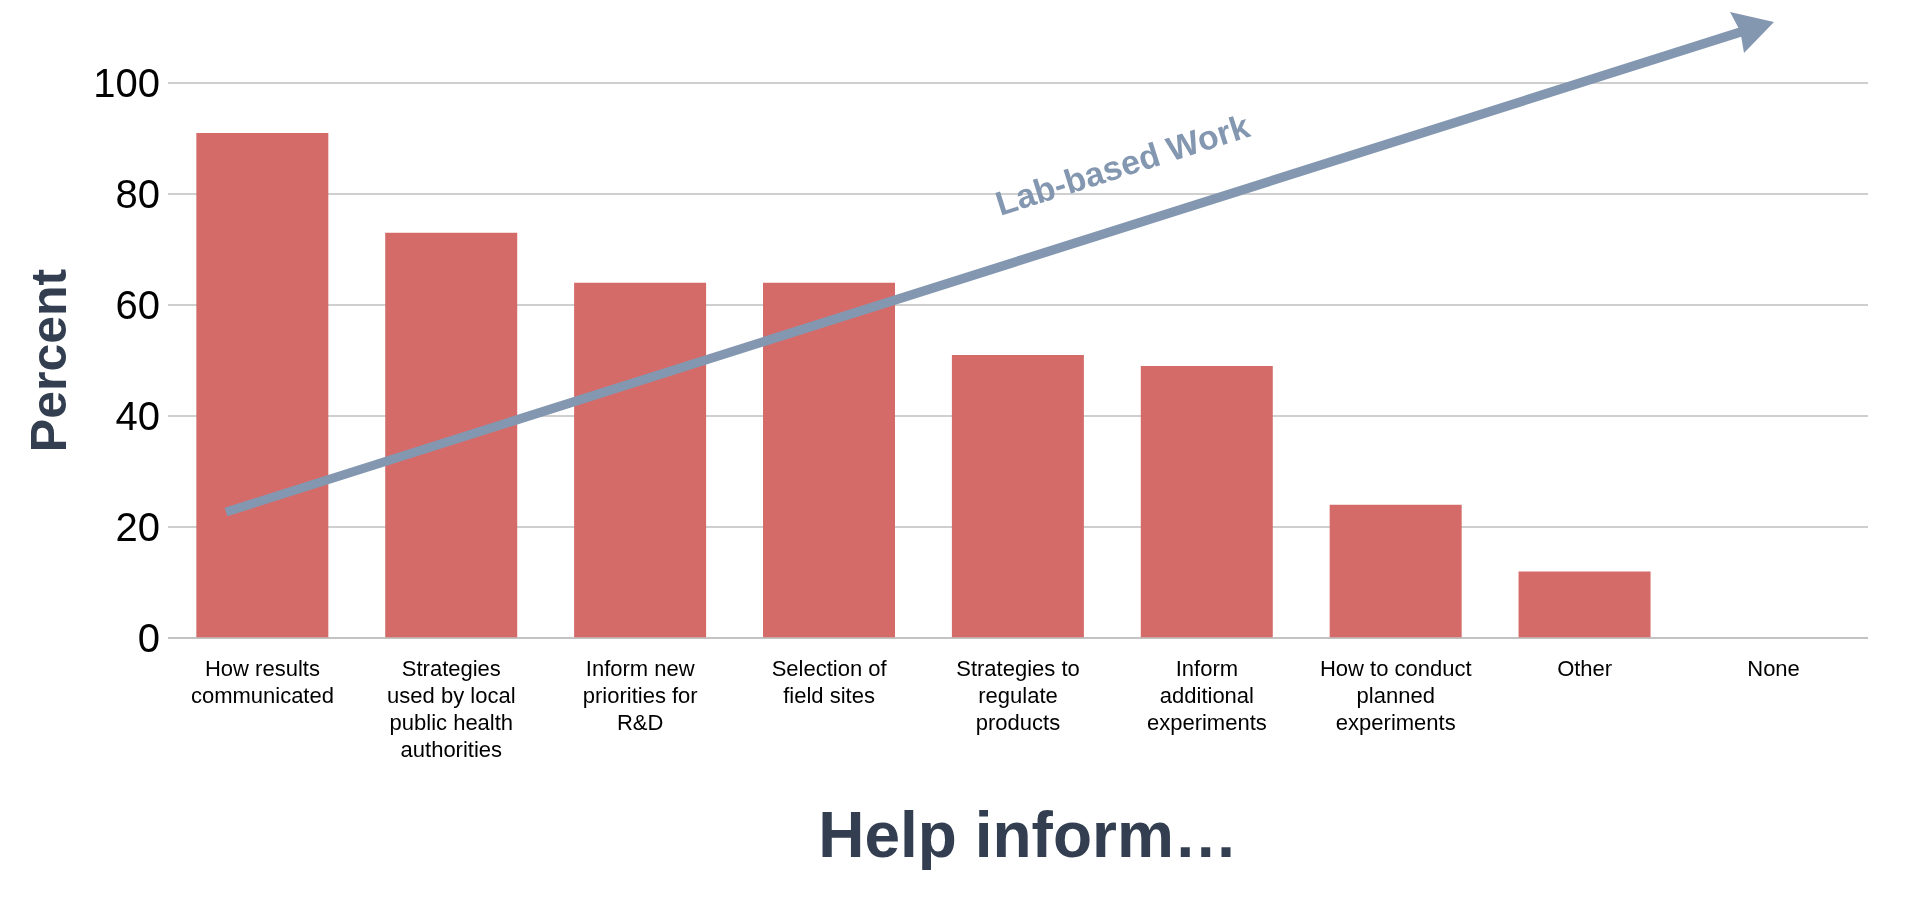 The image size is (1905, 918). Describe the element at coordinates (137, 527) in the screenshot. I see `y-tick-label: 20` at that location.